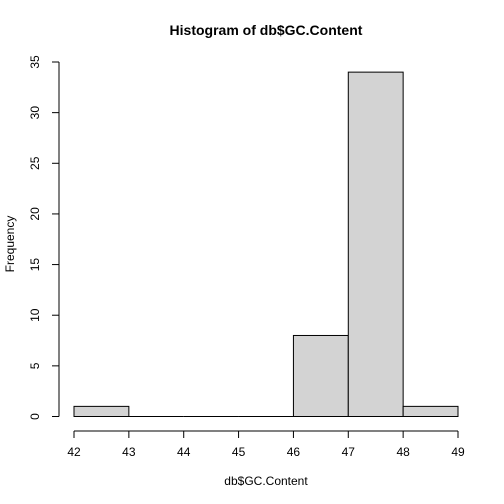  I want to click on y-tick-label: 0, so click(35, 416).